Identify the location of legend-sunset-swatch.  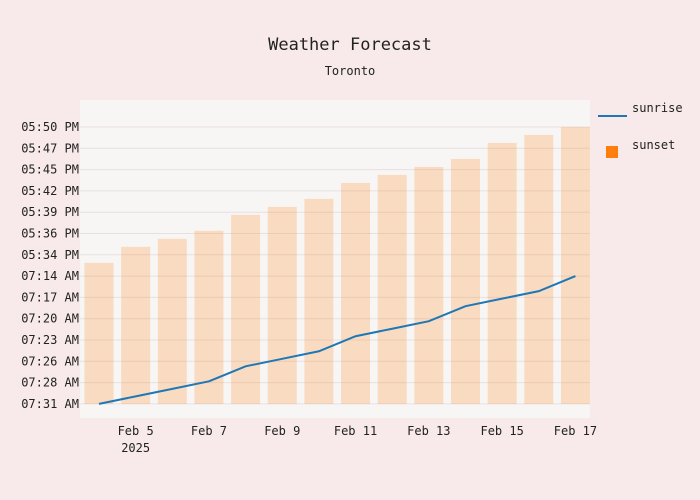
(612, 152).